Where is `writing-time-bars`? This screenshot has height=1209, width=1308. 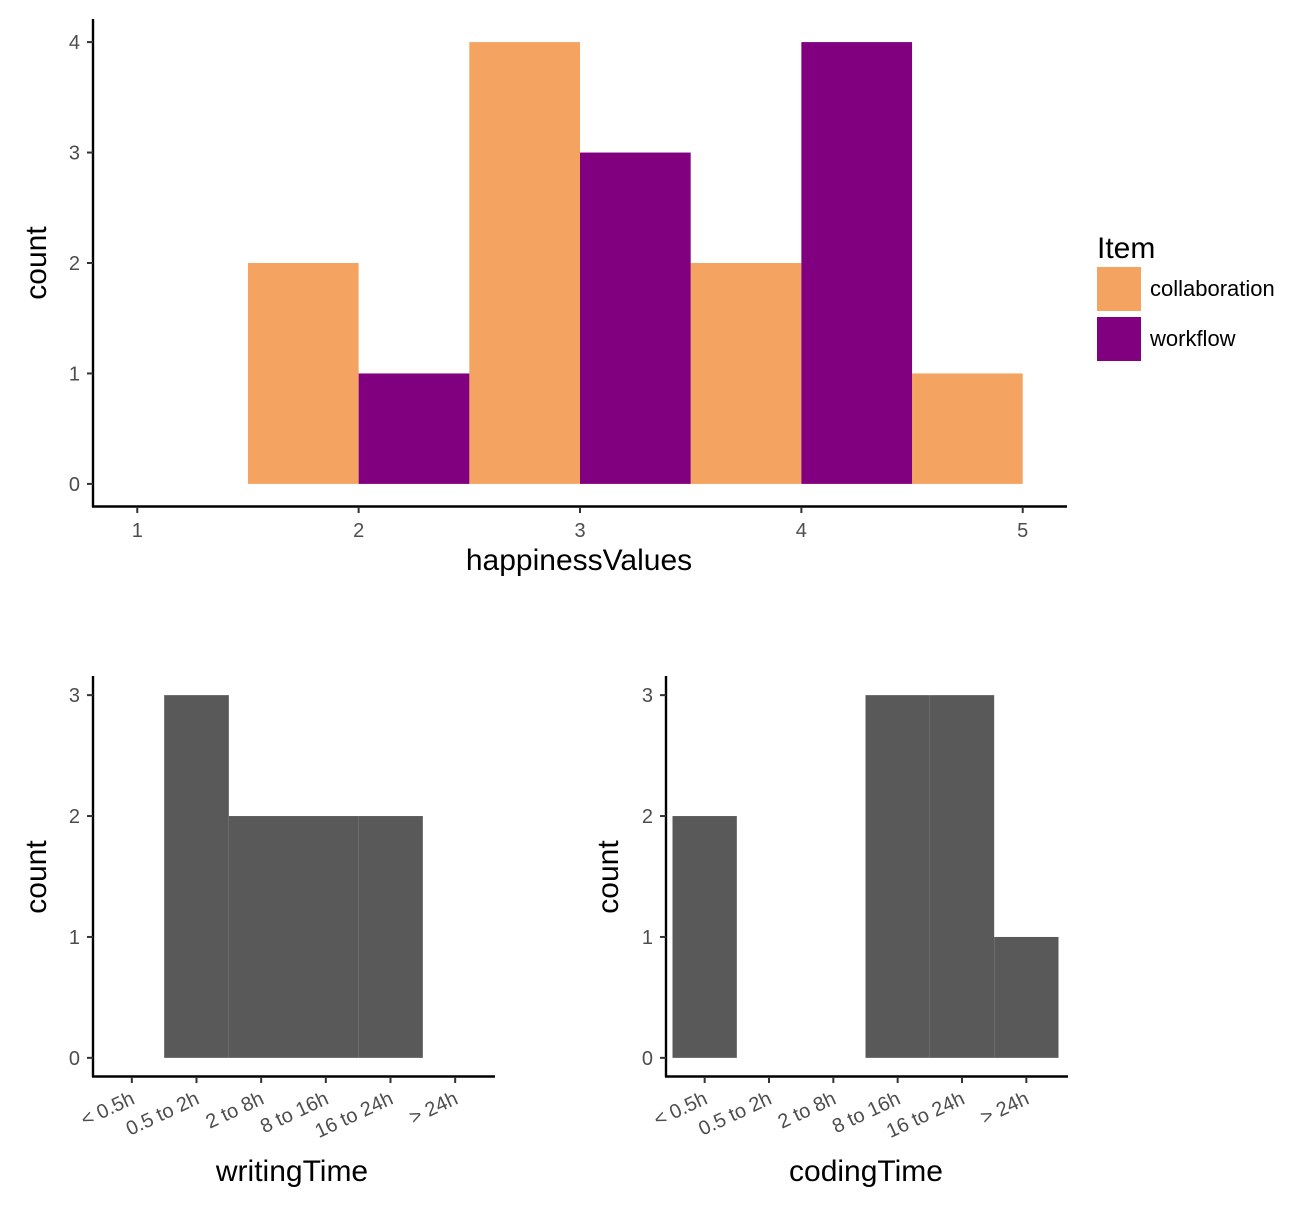 writing-time-bars is located at coordinates (293, 876).